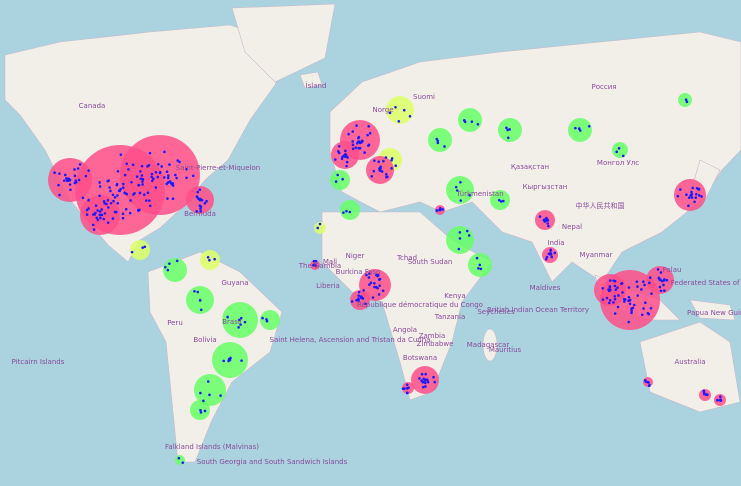 This screenshot has height=486, width=741. I want to click on australia, so click(690, 367).